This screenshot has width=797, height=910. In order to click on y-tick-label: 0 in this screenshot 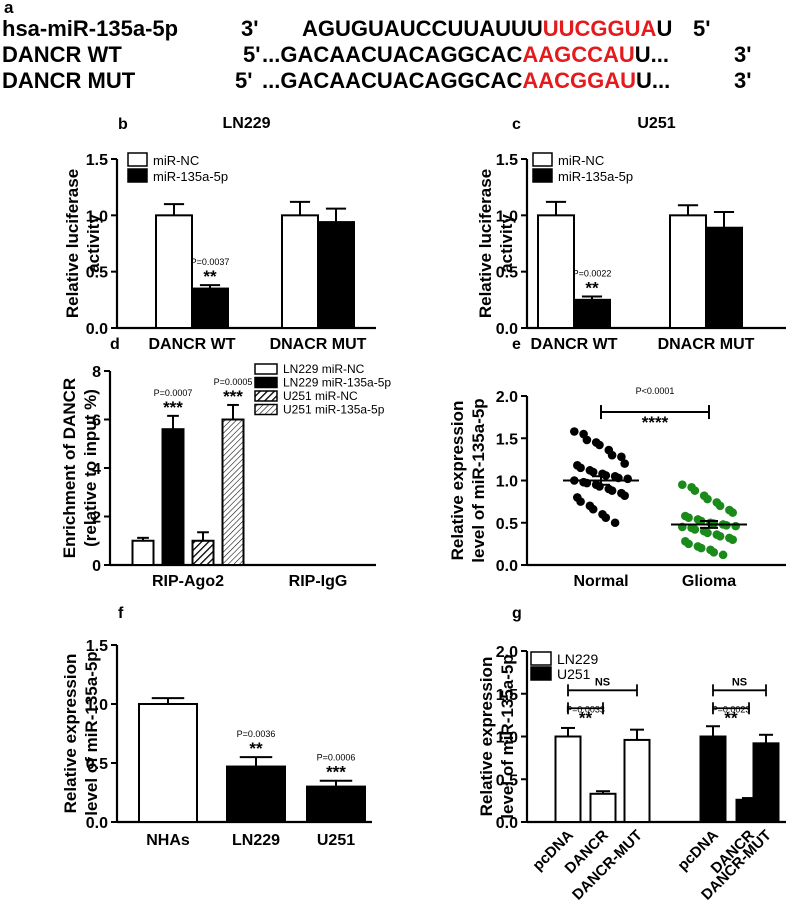, I will do `click(96, 566)`.